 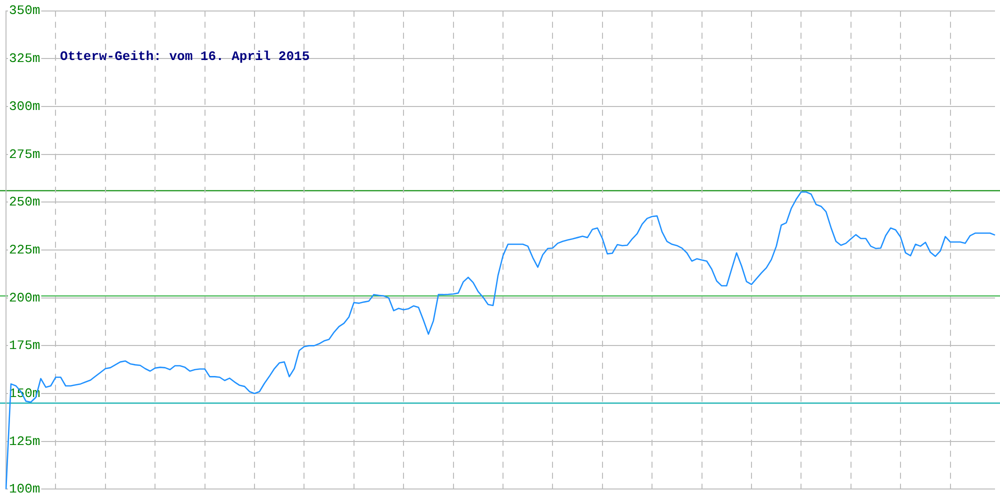 What do you see at coordinates (24, 58) in the screenshot?
I see `y-tick-label: 325m` at bounding box center [24, 58].